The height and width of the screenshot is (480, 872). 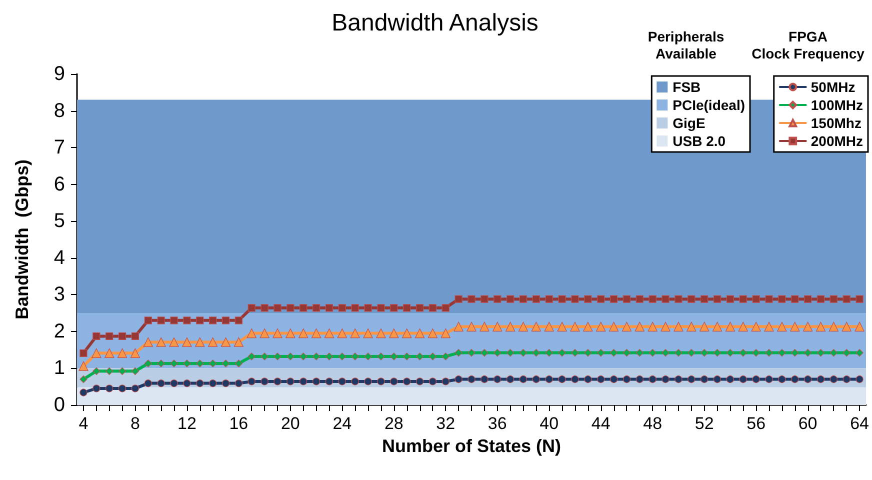 What do you see at coordinates (59, 368) in the screenshot?
I see `y-tick-label: 1` at bounding box center [59, 368].